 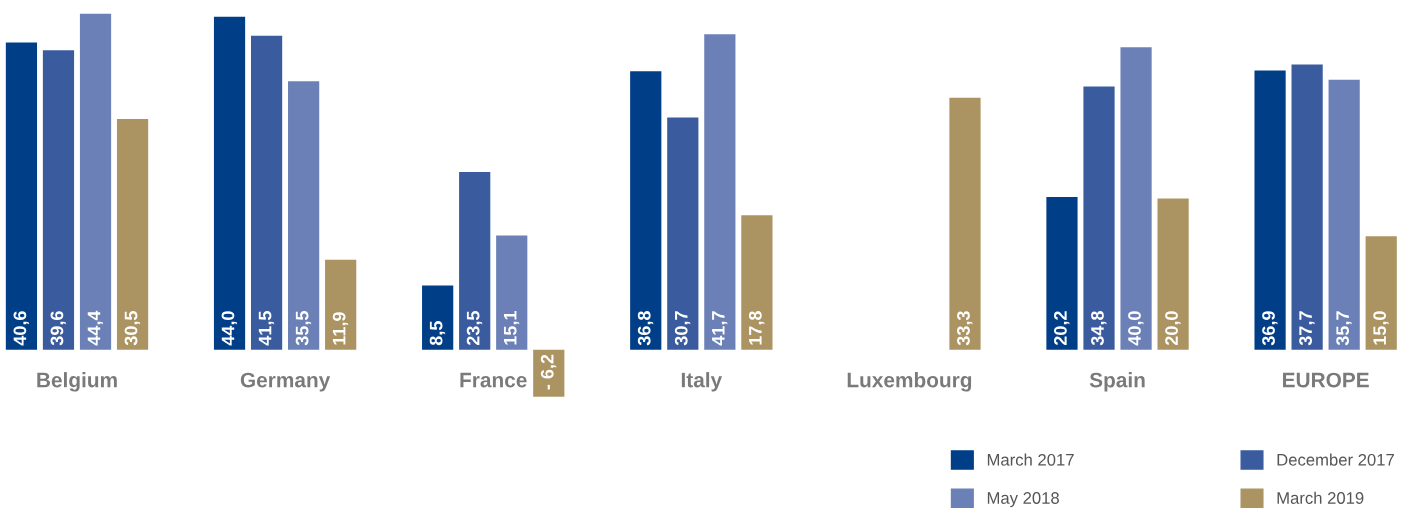 What do you see at coordinates (1326, 380) in the screenshot?
I see `x-tick-label: EUROPE` at bounding box center [1326, 380].